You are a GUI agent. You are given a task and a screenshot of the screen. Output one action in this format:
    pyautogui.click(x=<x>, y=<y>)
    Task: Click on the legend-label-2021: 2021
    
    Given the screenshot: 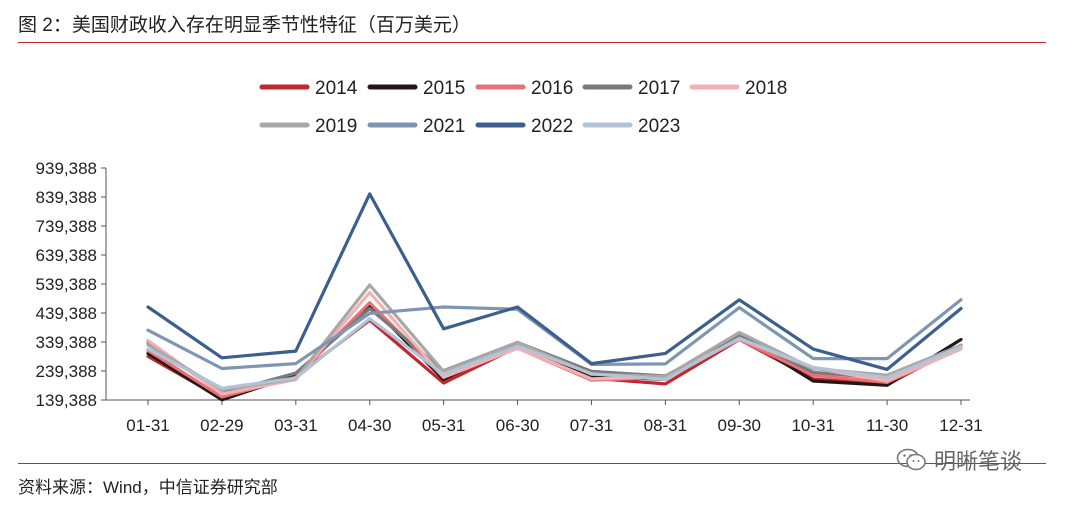 What is the action you would take?
    pyautogui.click(x=444, y=126)
    